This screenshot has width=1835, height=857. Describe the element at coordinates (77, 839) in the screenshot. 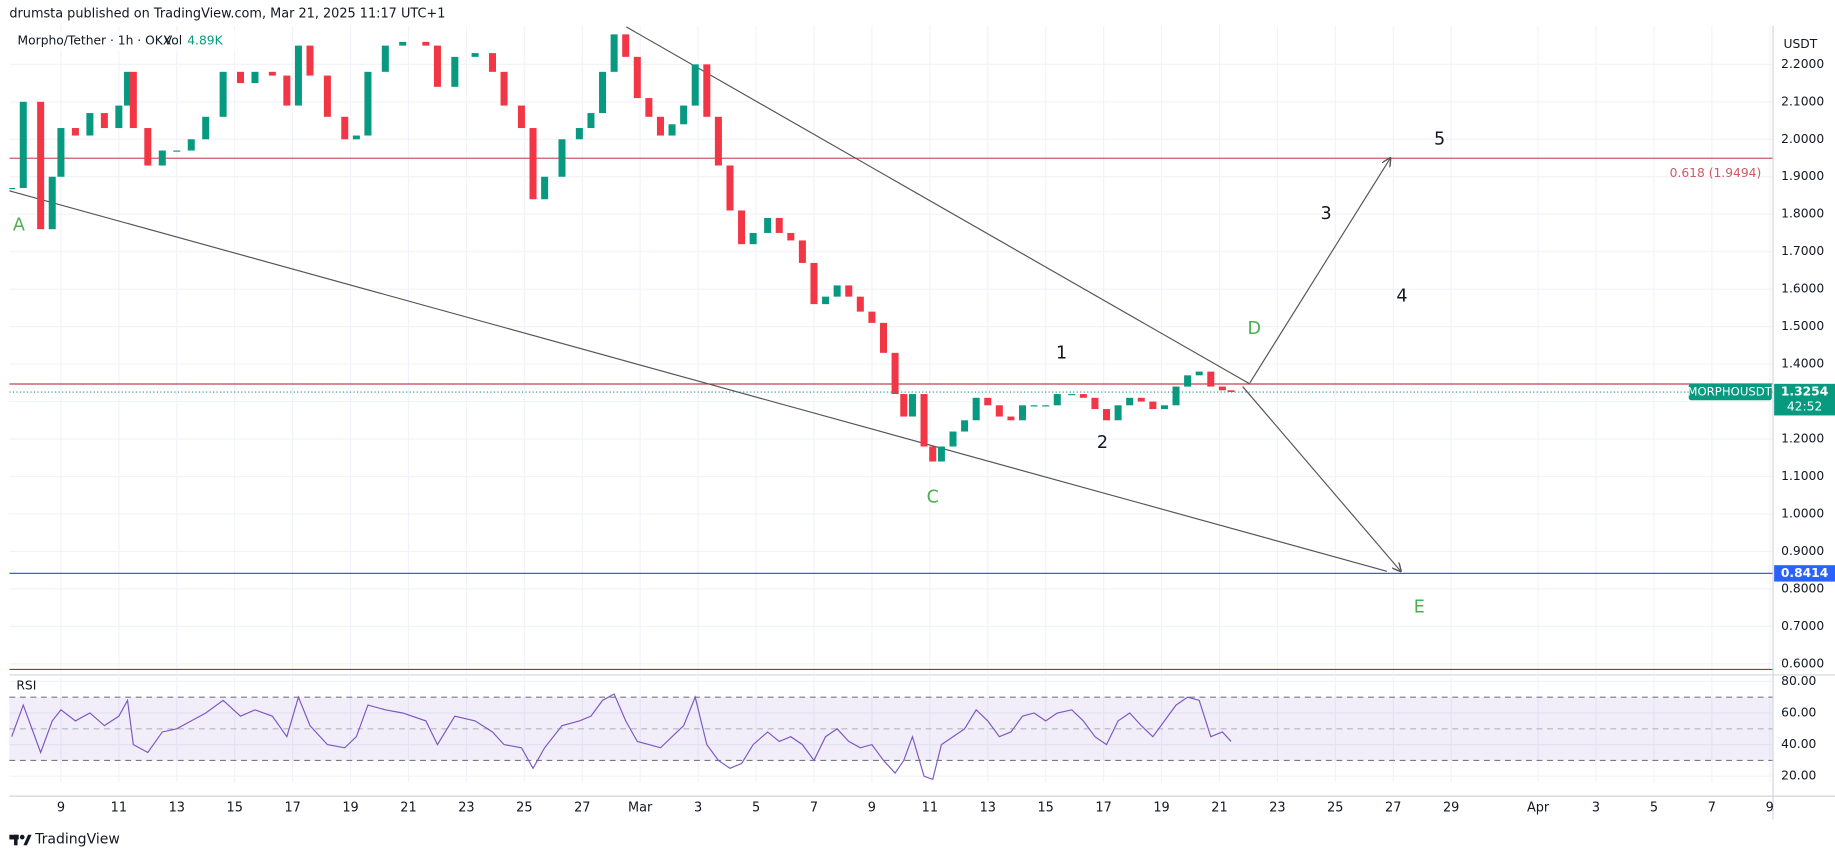

I see `branding: TradingView` at that location.